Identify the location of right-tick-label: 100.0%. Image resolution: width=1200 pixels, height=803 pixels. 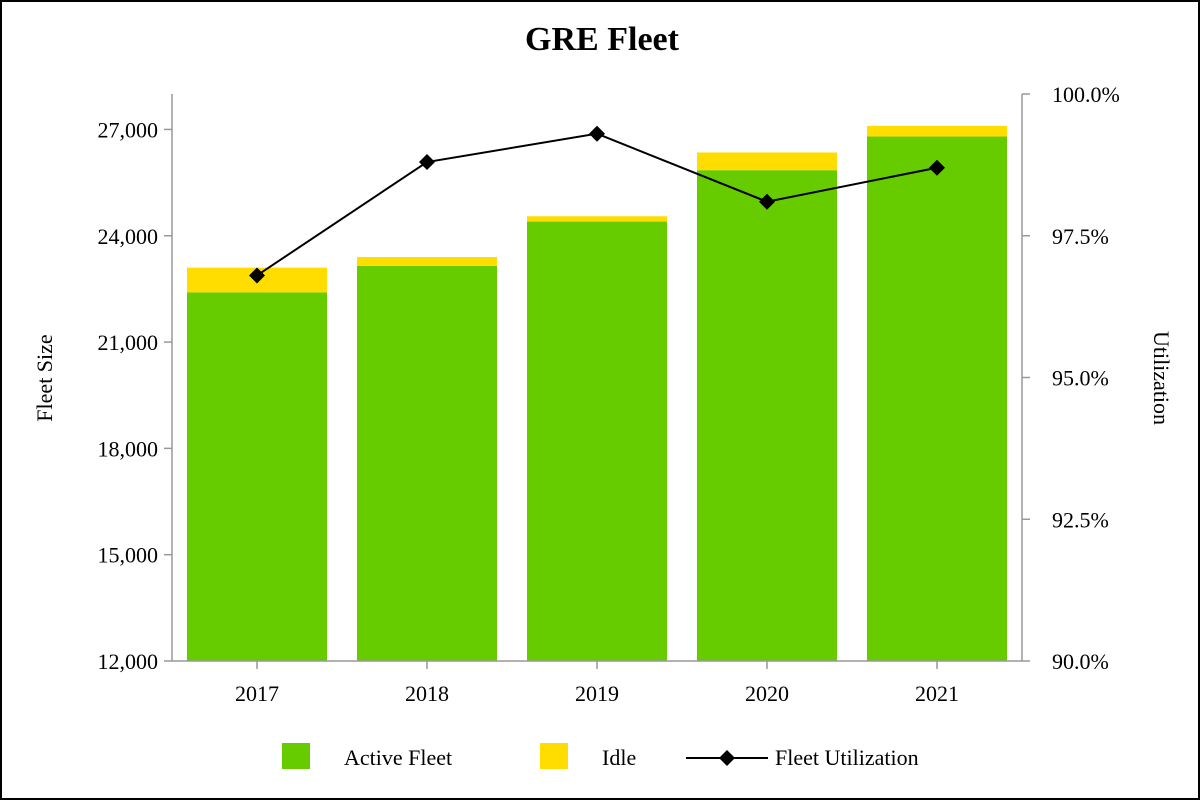
(1086, 94).